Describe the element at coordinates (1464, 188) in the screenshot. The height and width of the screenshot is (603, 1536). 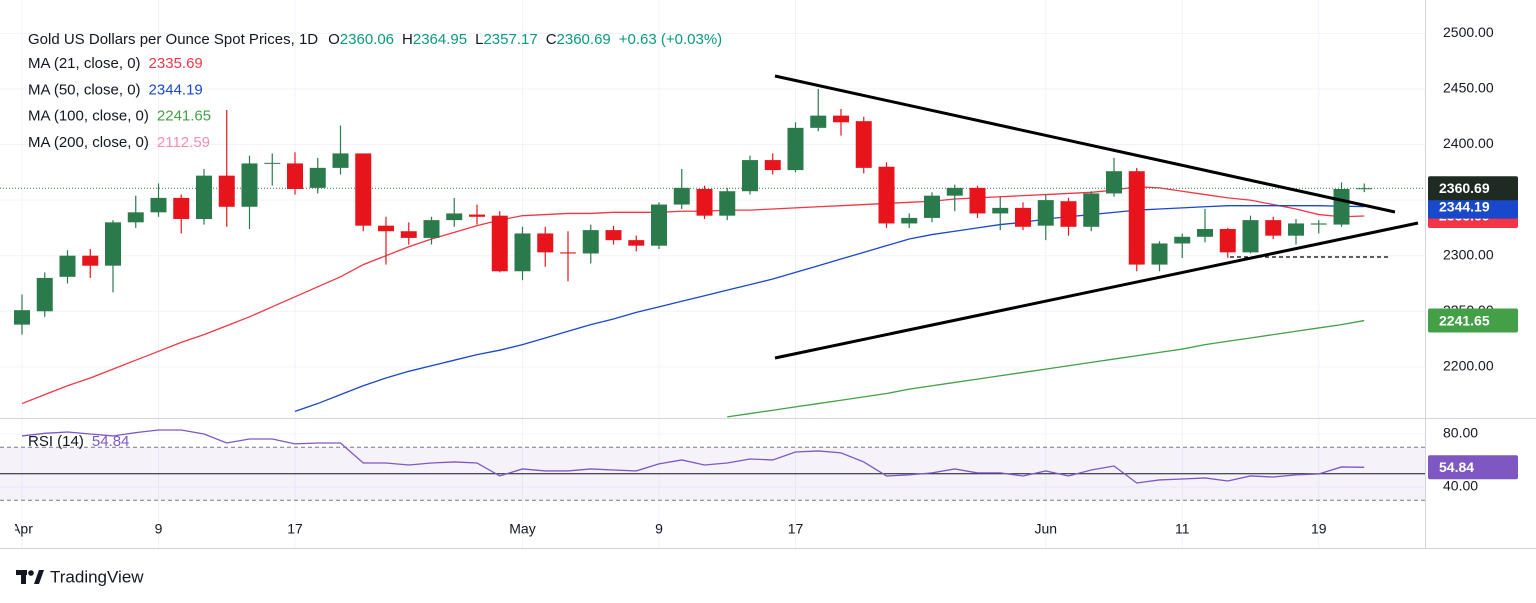
I see `last-price-tag: 2360.69` at that location.